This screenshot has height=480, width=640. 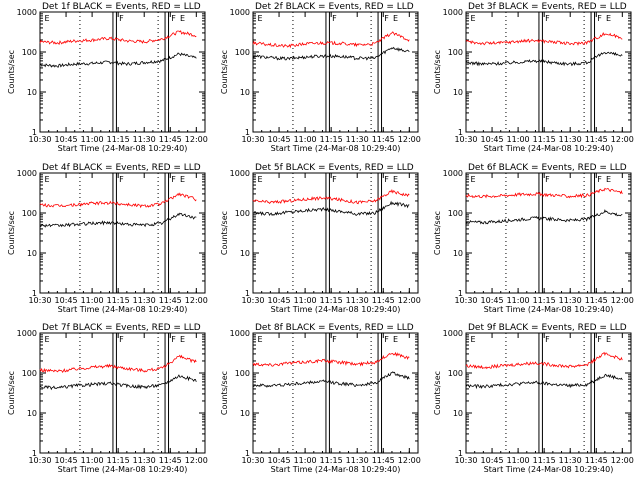 I want to click on panel-title: Det 6f BLACK = Events, RED = LLD, so click(x=547, y=168).